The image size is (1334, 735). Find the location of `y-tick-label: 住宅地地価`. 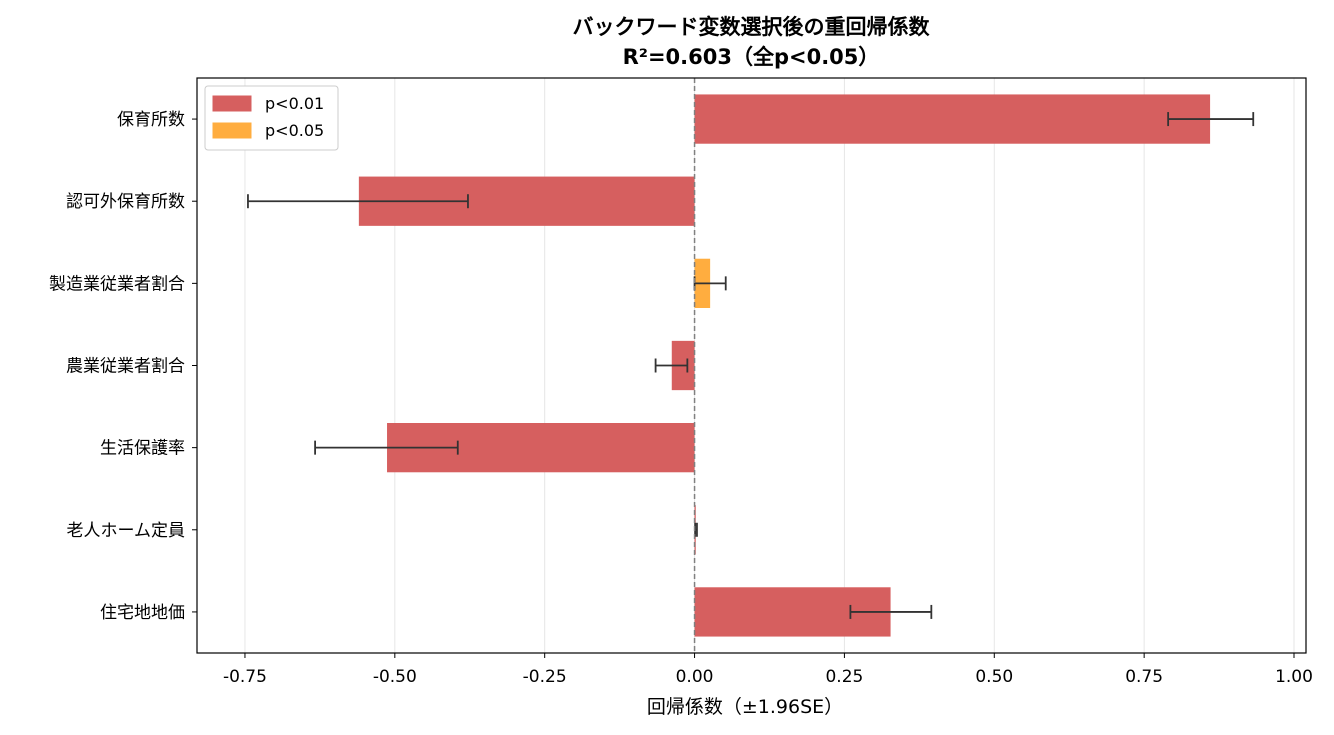

y-tick-label: 住宅地地価 is located at coordinates (142, 613).